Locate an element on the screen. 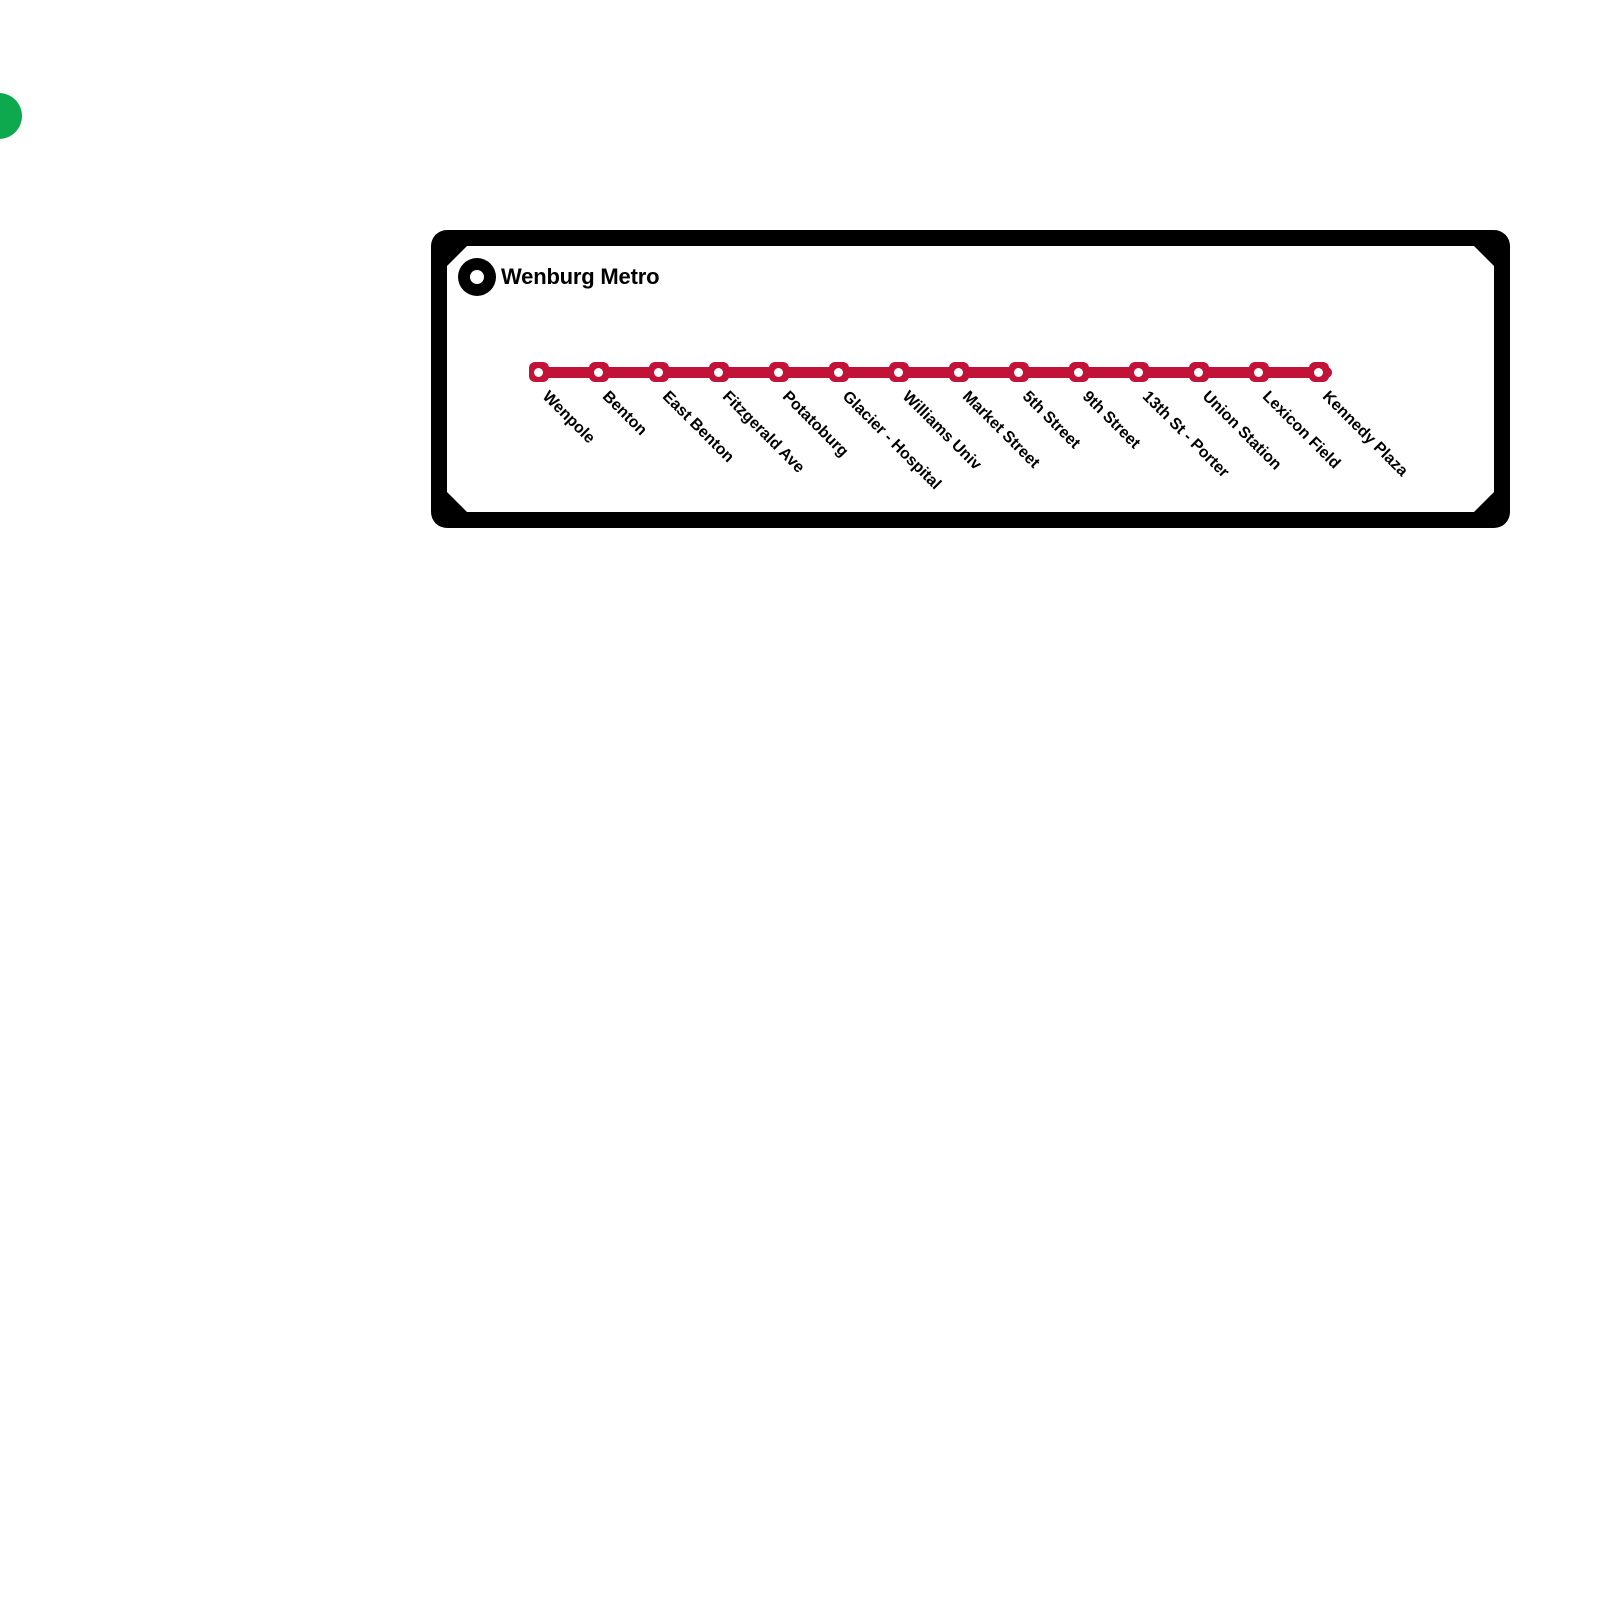  metro-roundel-icon is located at coordinates (477, 277).